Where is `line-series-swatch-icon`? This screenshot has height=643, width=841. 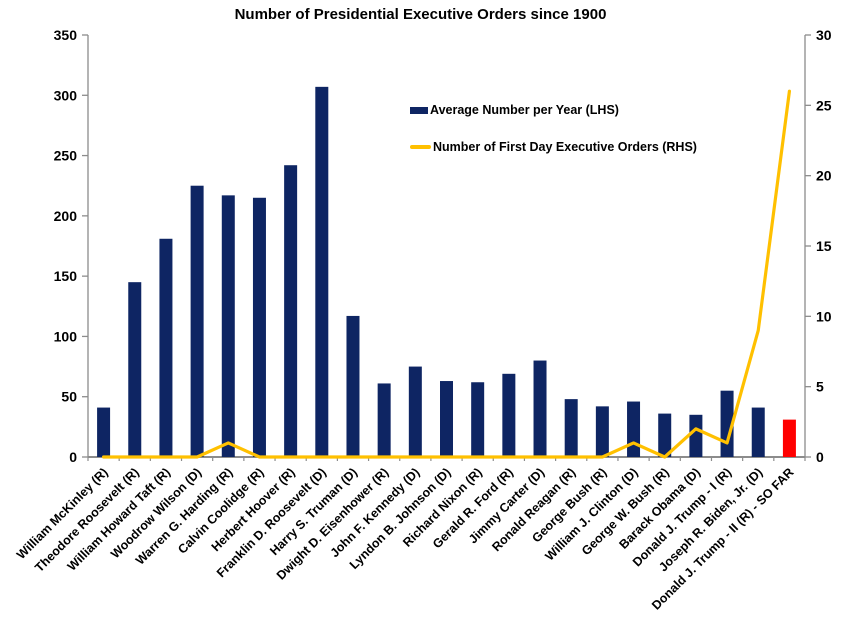
line-series-swatch-icon is located at coordinates (420, 147).